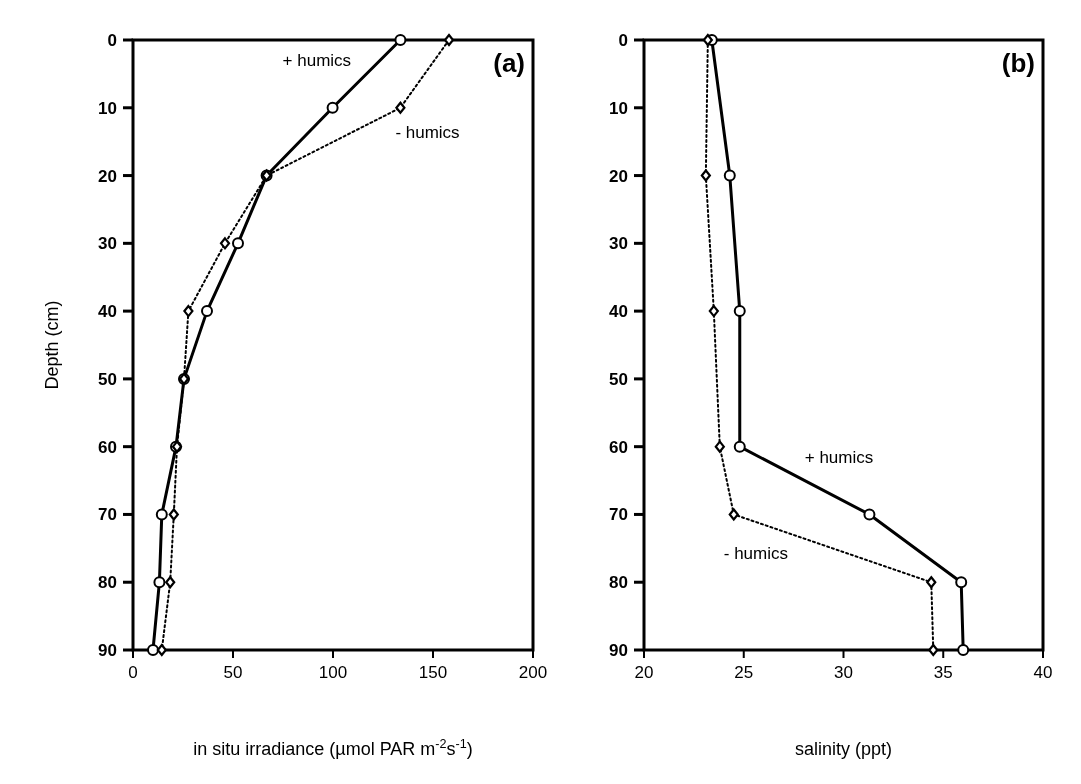 This screenshot has height=784, width=1081. Describe the element at coordinates (333, 672) in the screenshot. I see `x-tick-label: 100` at that location.